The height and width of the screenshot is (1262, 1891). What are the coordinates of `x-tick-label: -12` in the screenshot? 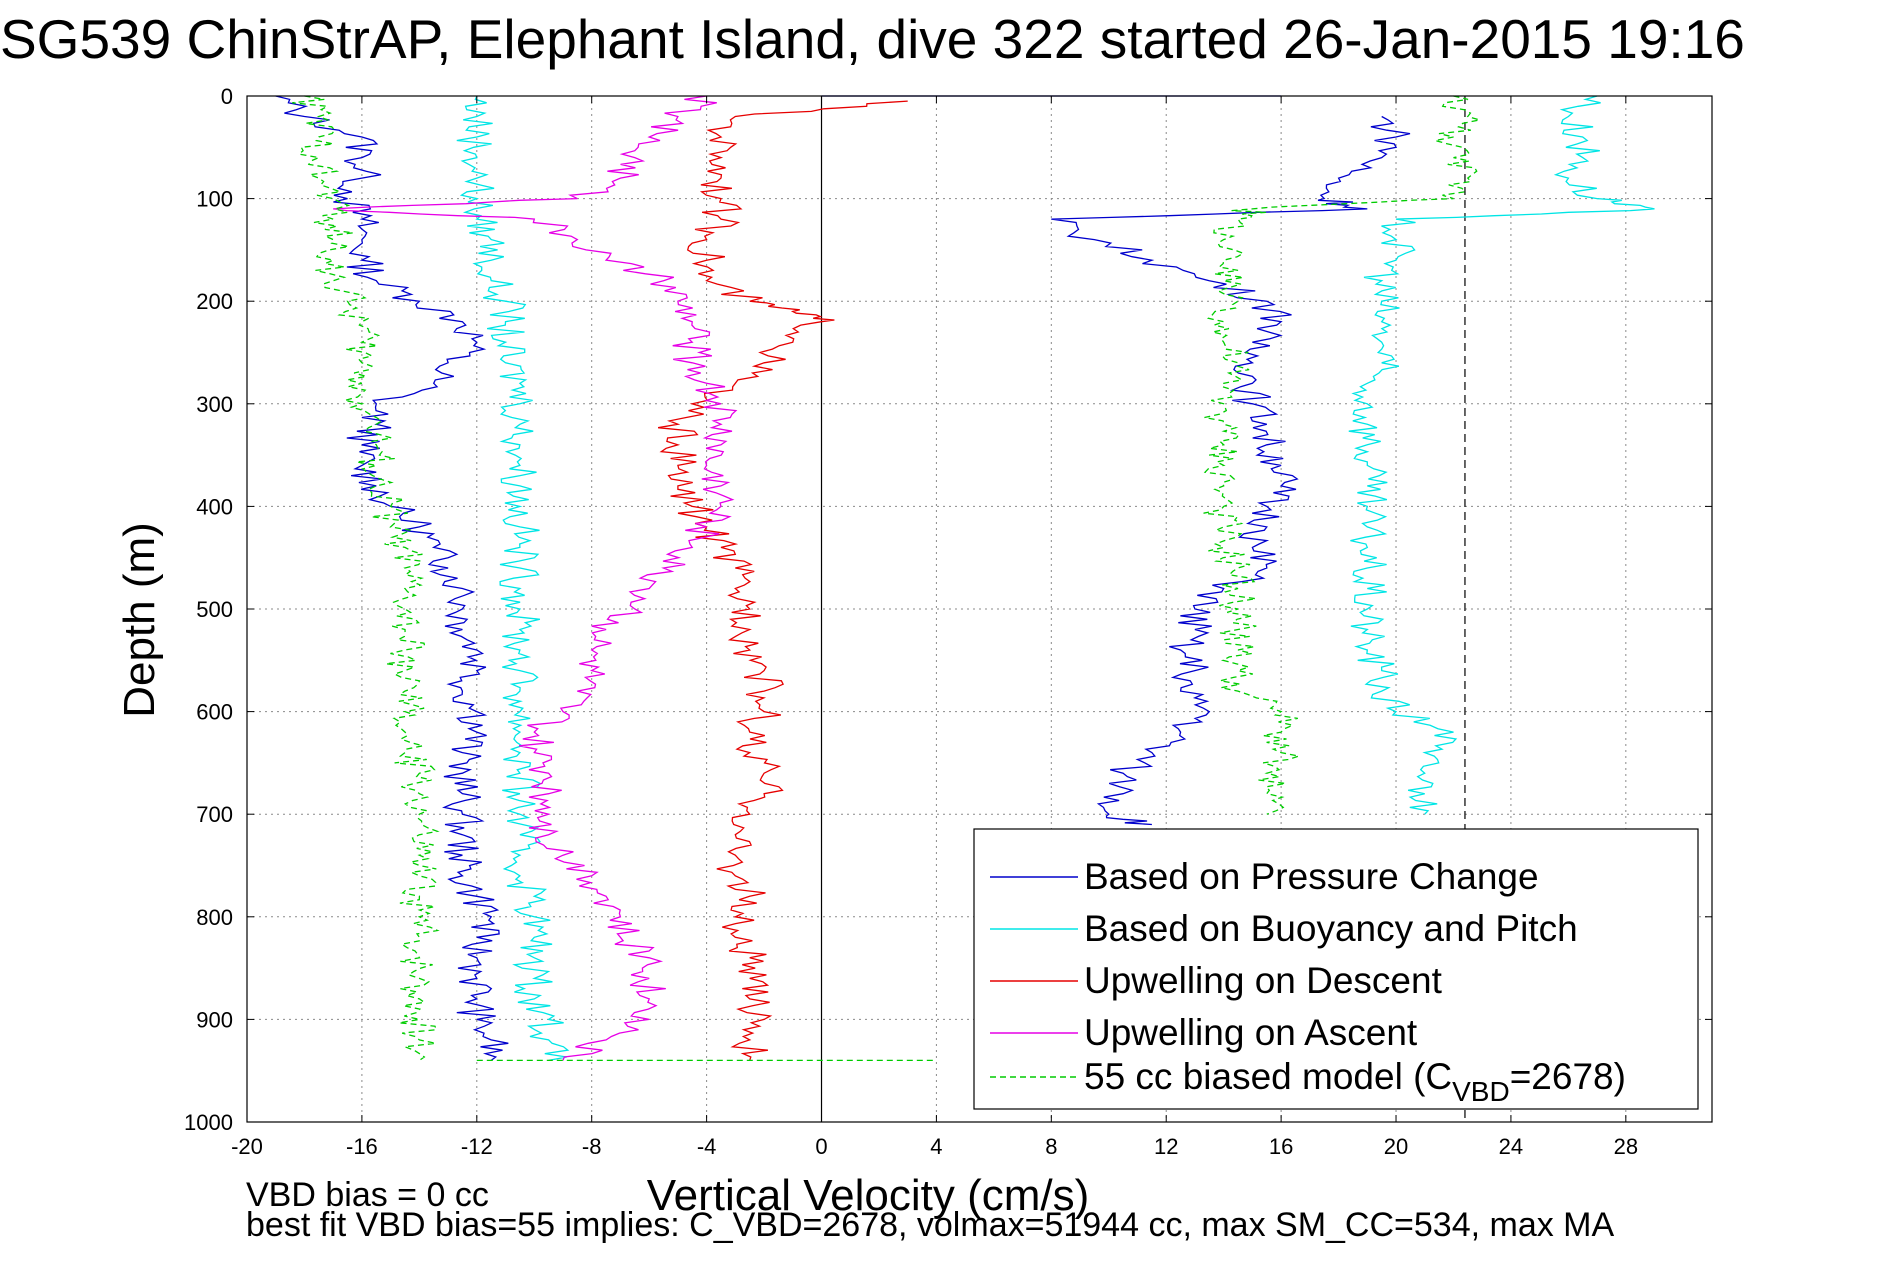 It's located at (477, 1146).